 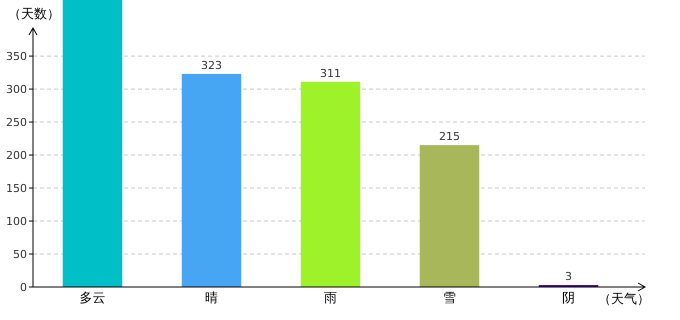 I want to click on y-tick-label: 350, so click(x=16, y=57).